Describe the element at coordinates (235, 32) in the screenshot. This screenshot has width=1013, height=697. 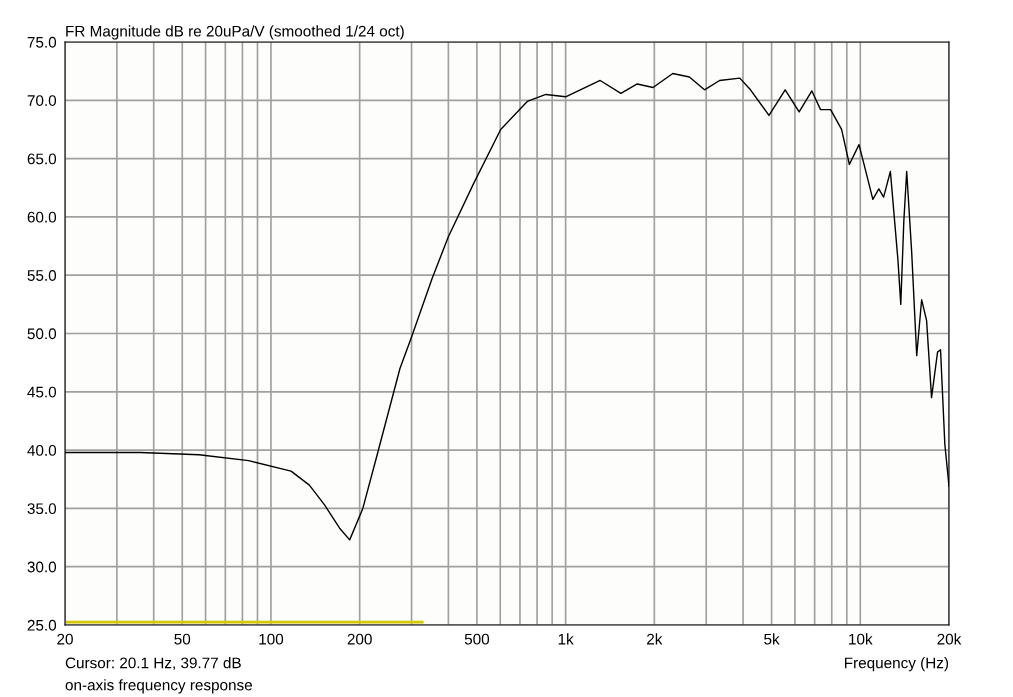
I see `chart-title: FR Magnitude dB re 20uPa/V (smoothed 1/24 oct)` at that location.